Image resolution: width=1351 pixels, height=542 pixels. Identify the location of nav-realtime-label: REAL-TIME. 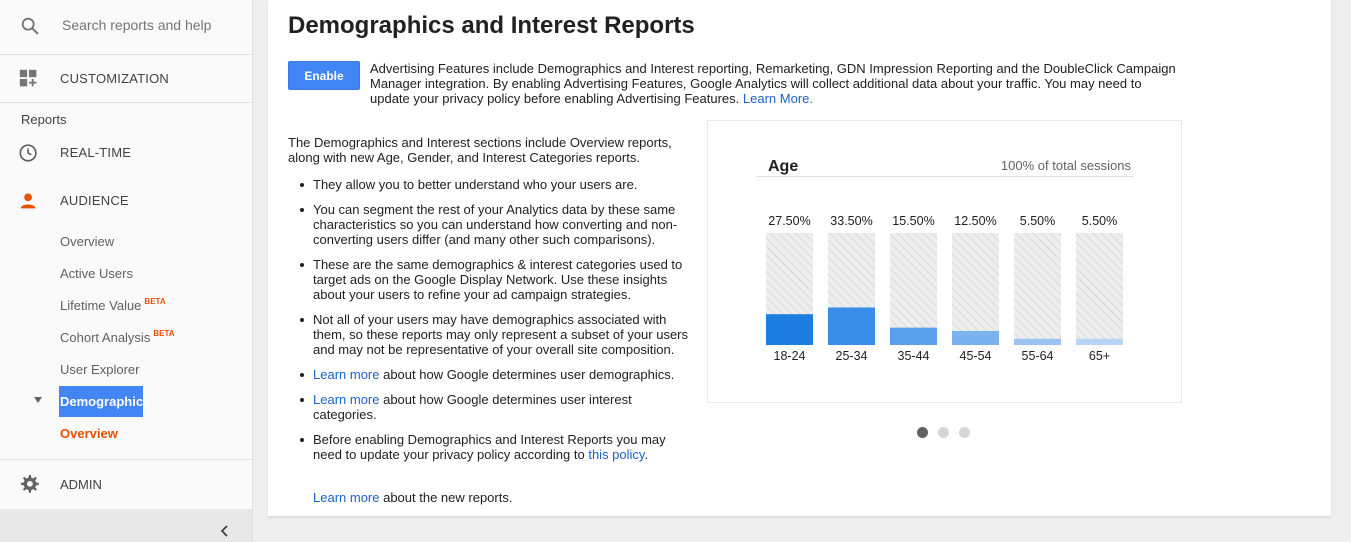
(96, 152).